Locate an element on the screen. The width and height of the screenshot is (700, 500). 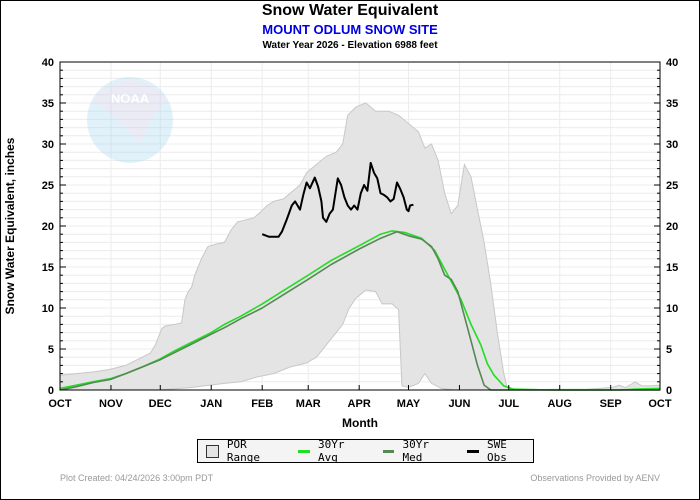
x-tick-label: FEB is located at coordinates (262, 404).